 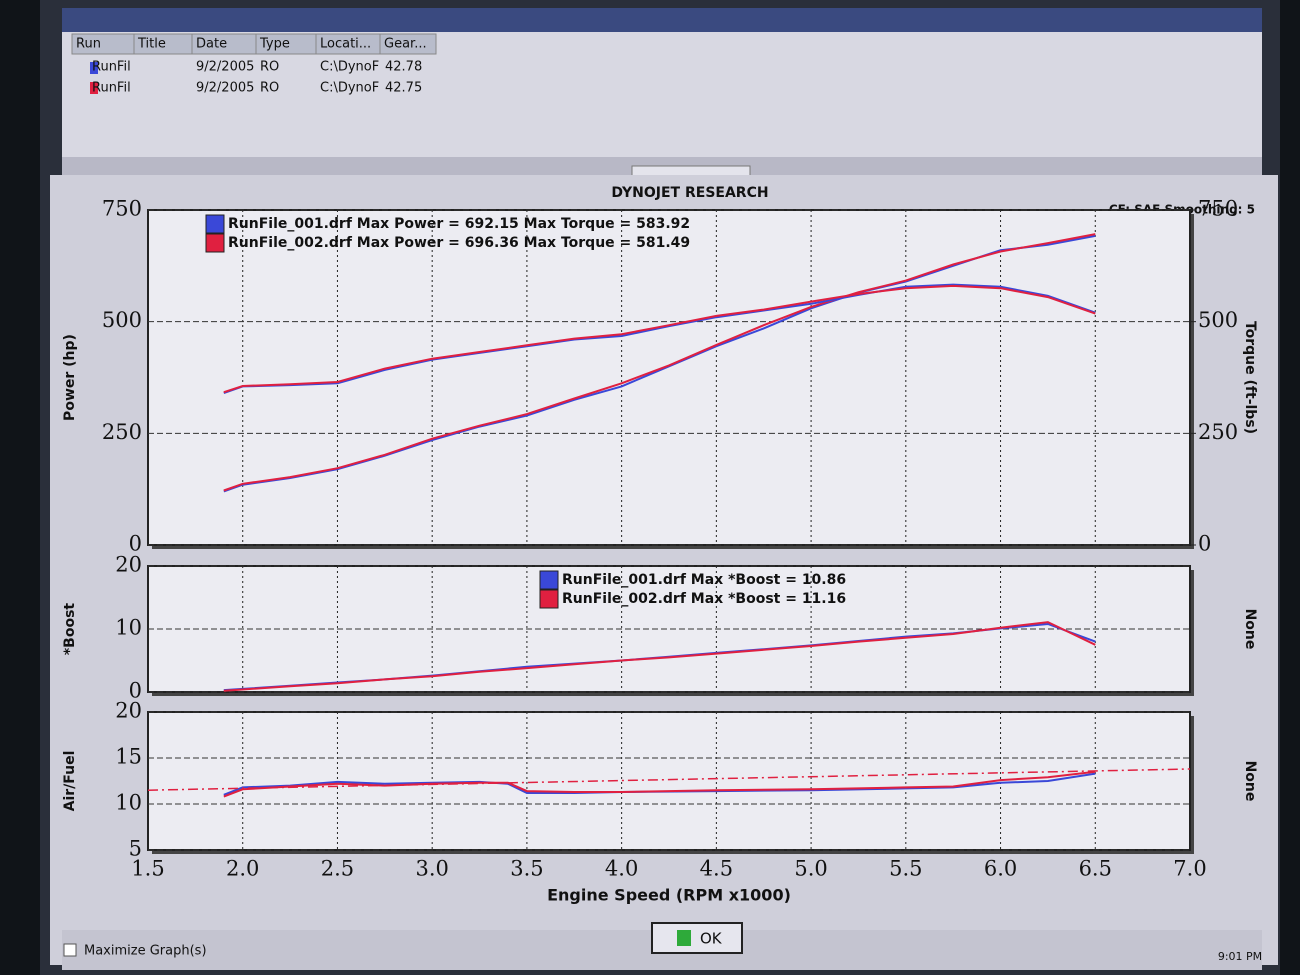 I want to click on header: DYNOJET RESEARCH, so click(x=689, y=193).